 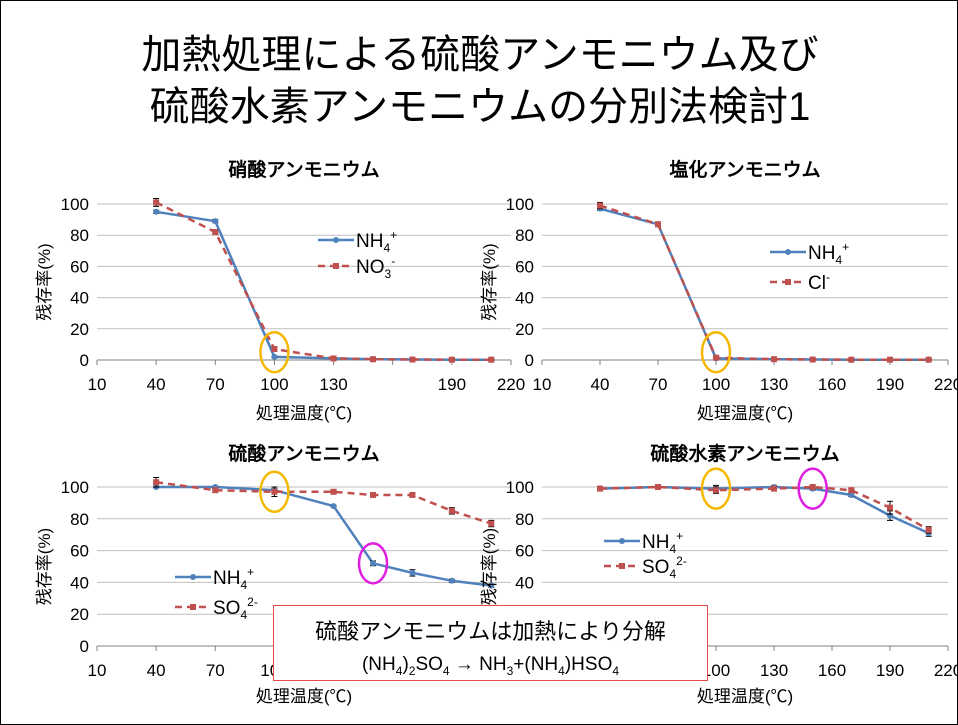 What do you see at coordinates (375, 267) in the screenshot?
I see `legend-label: NO3-` at bounding box center [375, 267].